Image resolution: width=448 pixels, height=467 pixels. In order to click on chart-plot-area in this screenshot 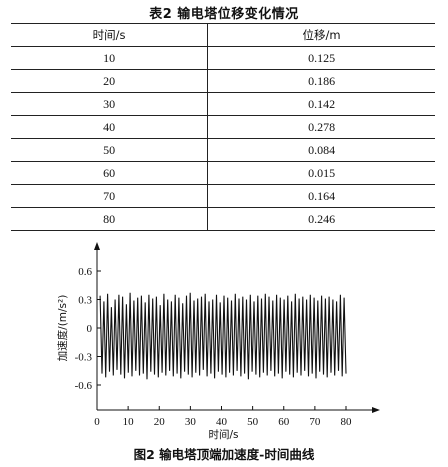, I will do `click(223, 336)`.